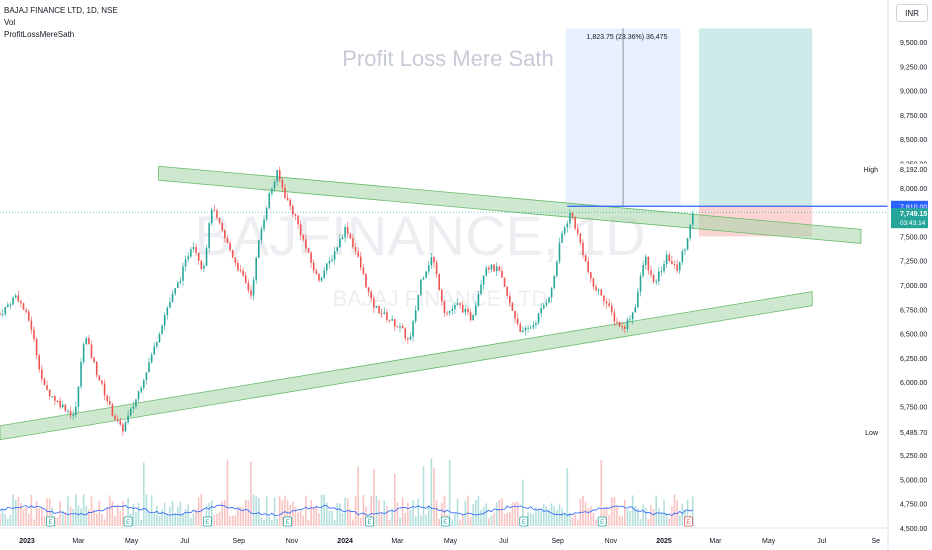 Image resolution: width=932 pixels, height=550 pixels. I want to click on time-tick: Sep, so click(557, 541).